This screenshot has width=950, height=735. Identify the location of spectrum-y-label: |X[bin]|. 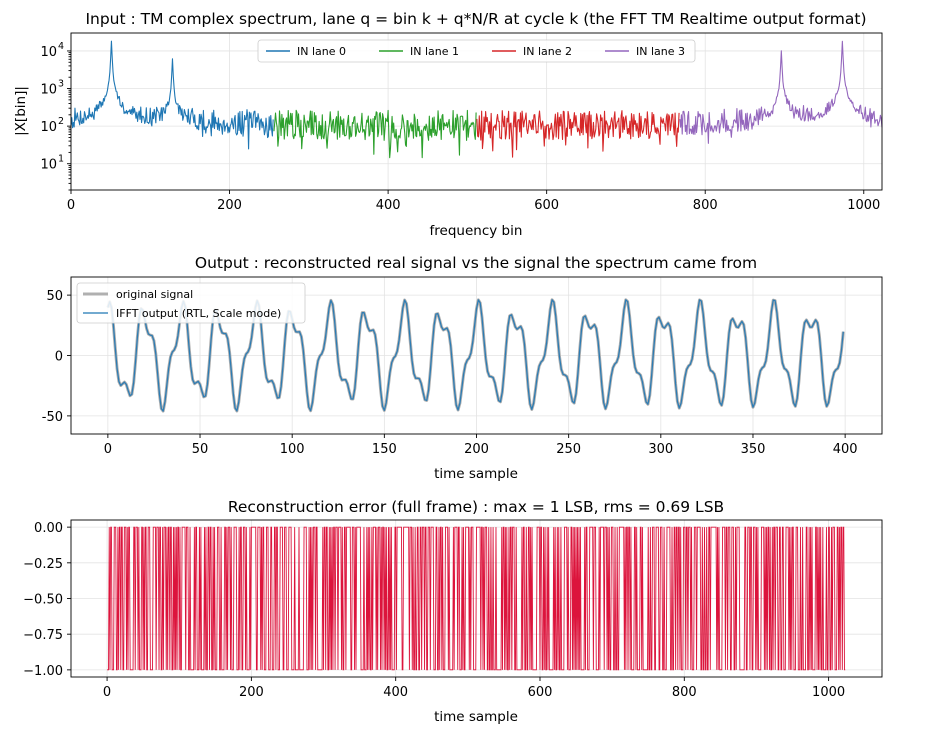
(21, 111).